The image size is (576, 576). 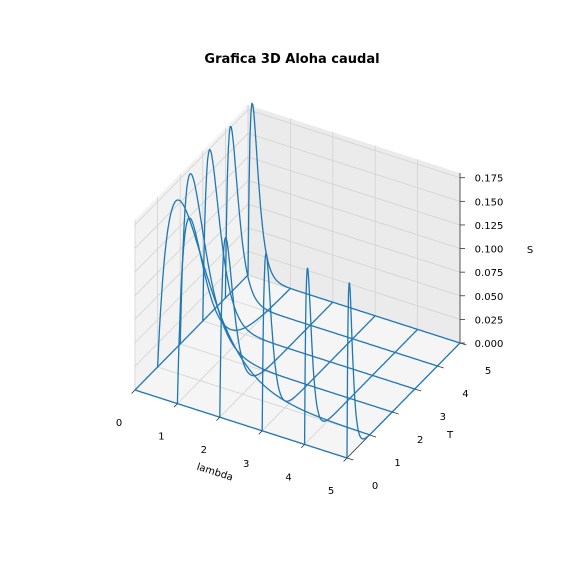 What do you see at coordinates (465, 394) in the screenshot?
I see `y-tick-label: 4` at bounding box center [465, 394].